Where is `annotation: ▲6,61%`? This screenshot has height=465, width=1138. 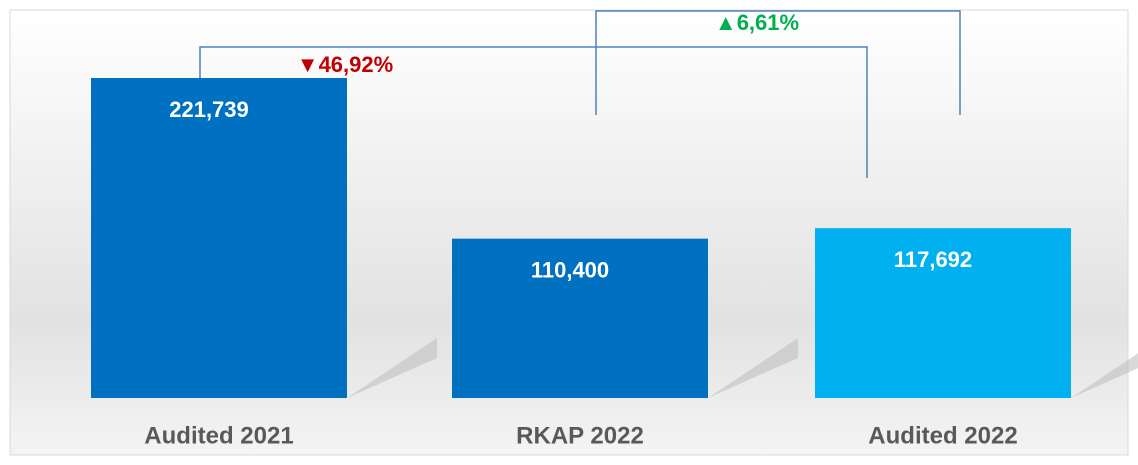 annotation: ▲6,61% is located at coordinates (757, 22).